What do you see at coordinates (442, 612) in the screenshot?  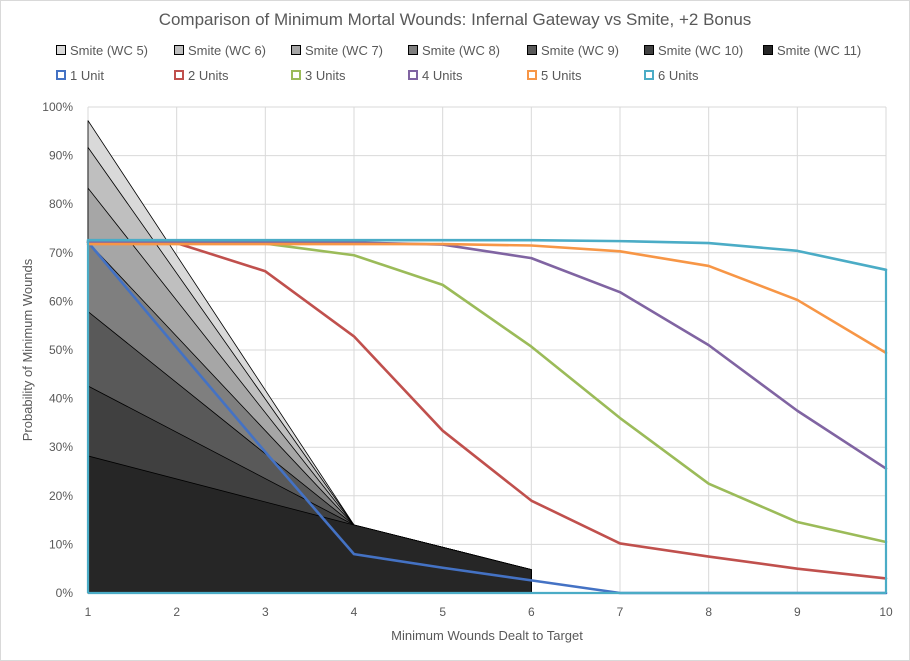 I see `x-tick-label: 5` at bounding box center [442, 612].